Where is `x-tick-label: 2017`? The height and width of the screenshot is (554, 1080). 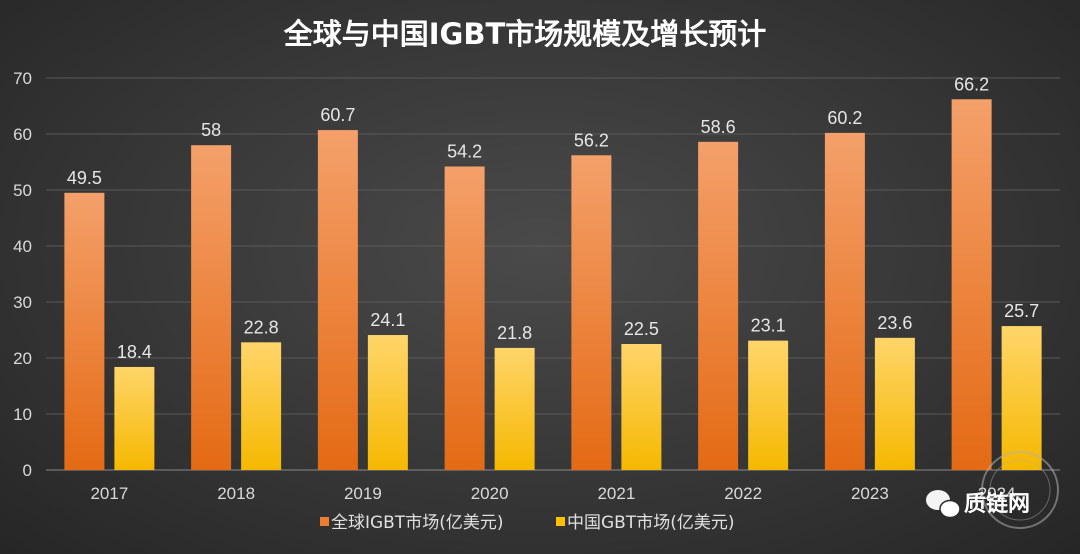
x-tick-label: 2017 is located at coordinates (109, 493).